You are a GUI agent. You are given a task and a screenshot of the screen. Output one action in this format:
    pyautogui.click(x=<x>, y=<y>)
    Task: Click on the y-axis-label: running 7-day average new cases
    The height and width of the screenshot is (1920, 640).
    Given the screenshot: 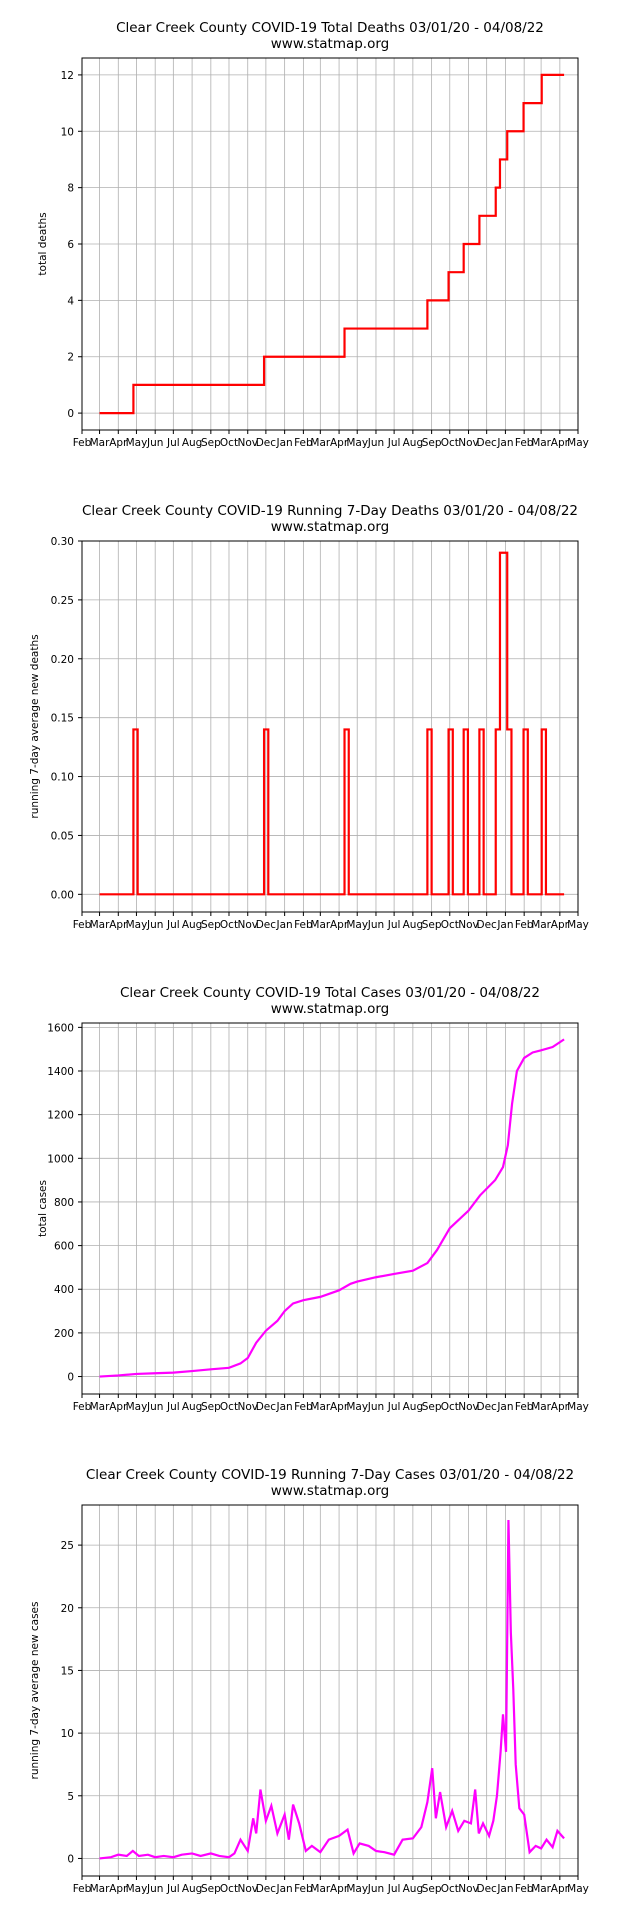 What is the action you would take?
    pyautogui.click(x=35, y=1691)
    